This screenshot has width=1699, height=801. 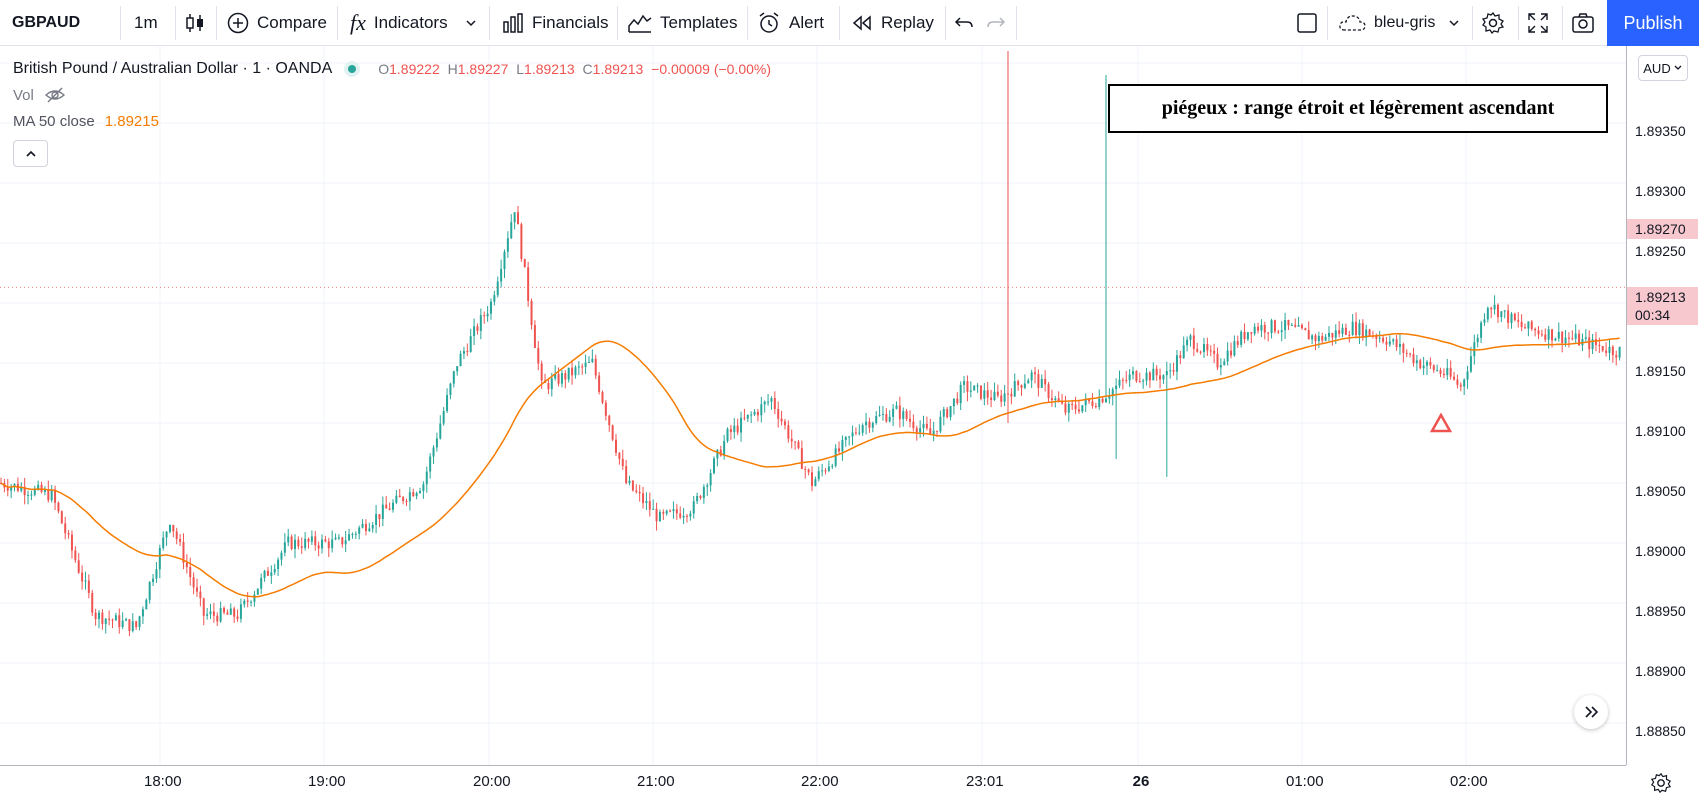 What do you see at coordinates (1493, 23) in the screenshot?
I see `settings-button` at bounding box center [1493, 23].